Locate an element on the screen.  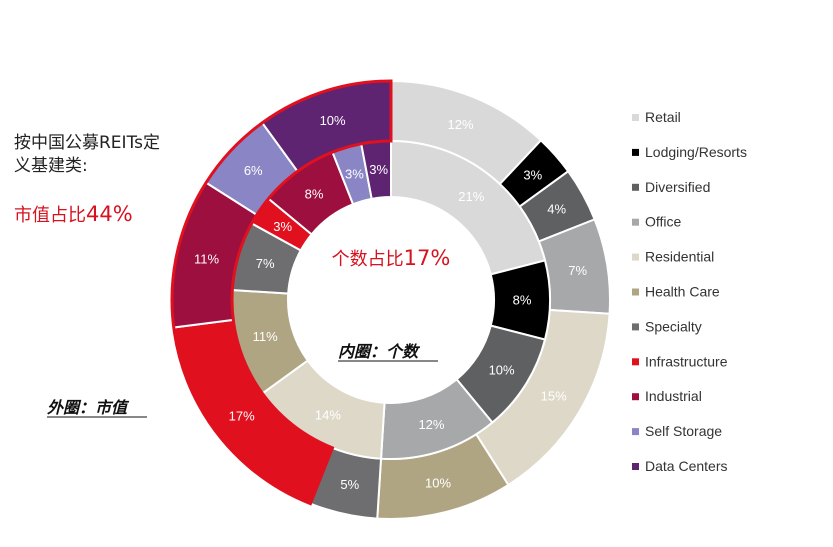
legend-swatch-data-centers is located at coordinates (635, 466).